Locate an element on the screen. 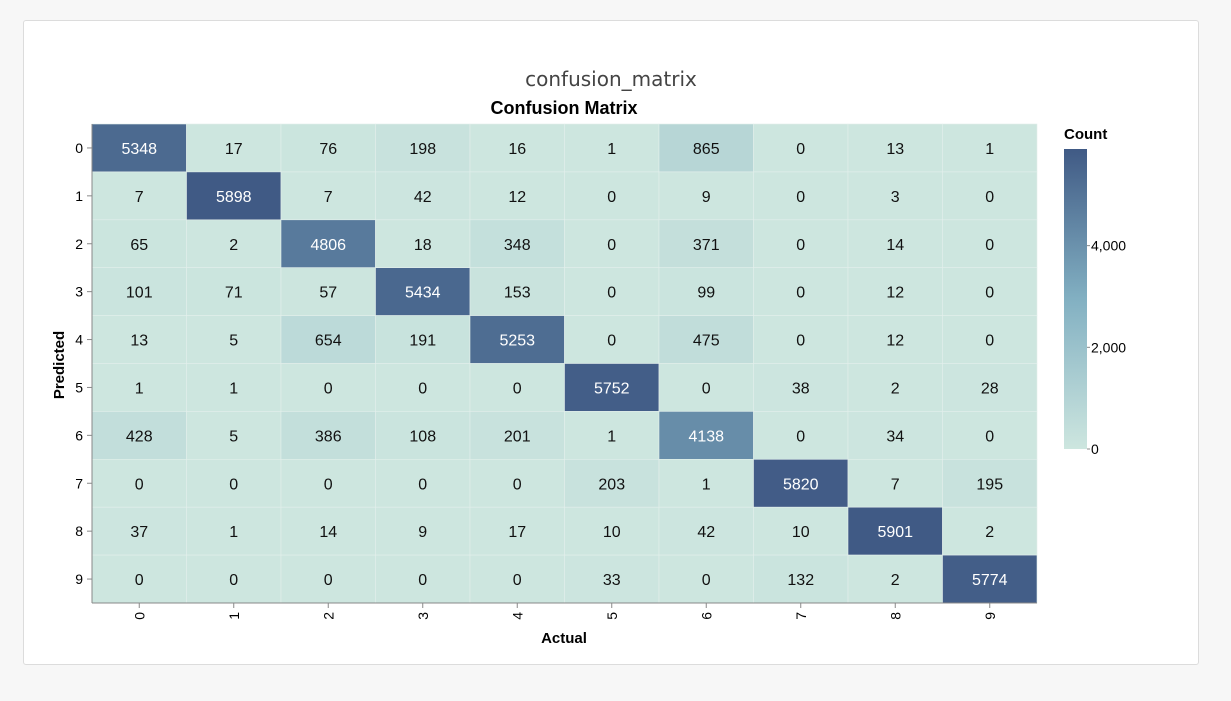 Image resolution: width=1231 pixels, height=701 pixels. panel-title: confusion_matrix is located at coordinates (611, 79).